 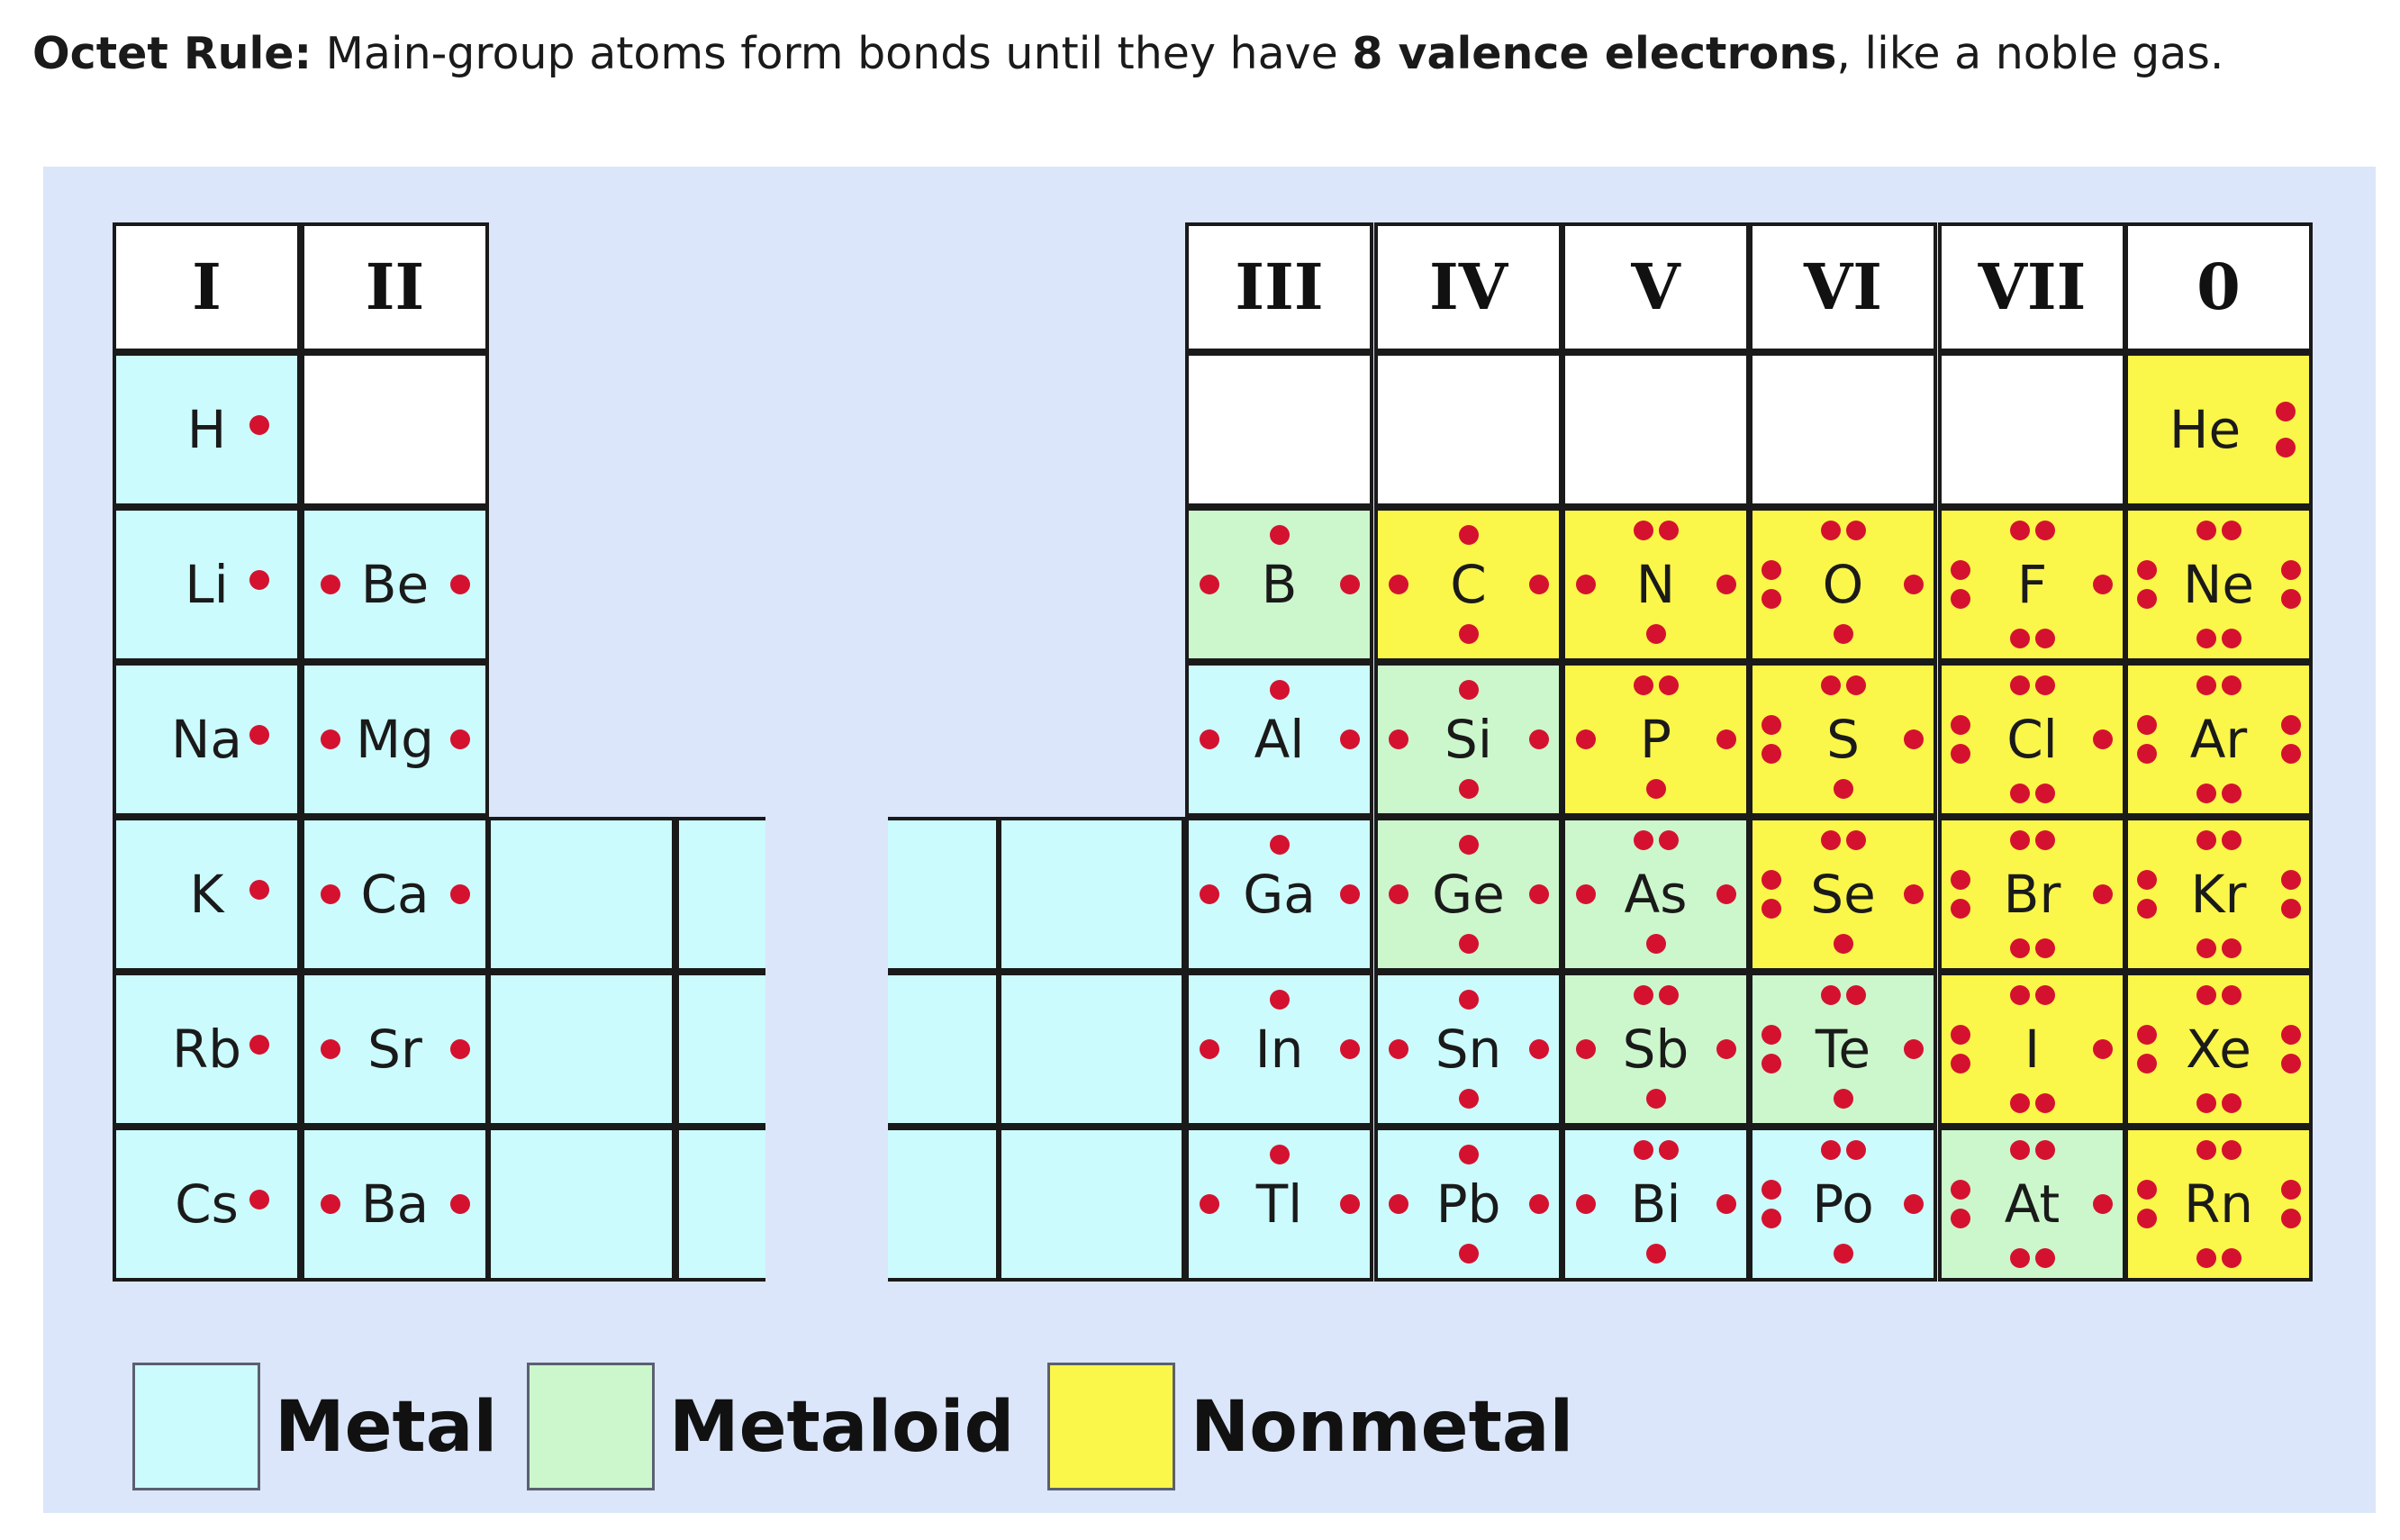 I want to click on element-symbol: Be, so click(x=395, y=584).